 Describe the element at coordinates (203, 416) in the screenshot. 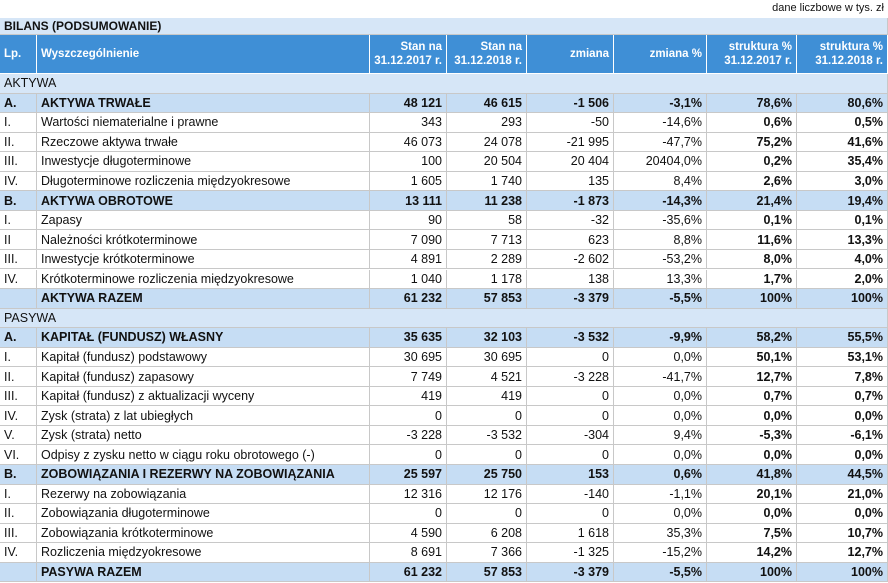

I see `item-row-cell: Zysk (strata) z lat ubiegłych` at that location.